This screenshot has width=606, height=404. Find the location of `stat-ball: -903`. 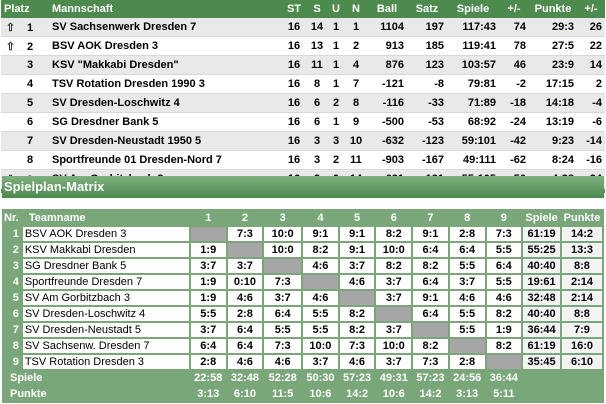

stat-ball: -903 is located at coordinates (387, 160).